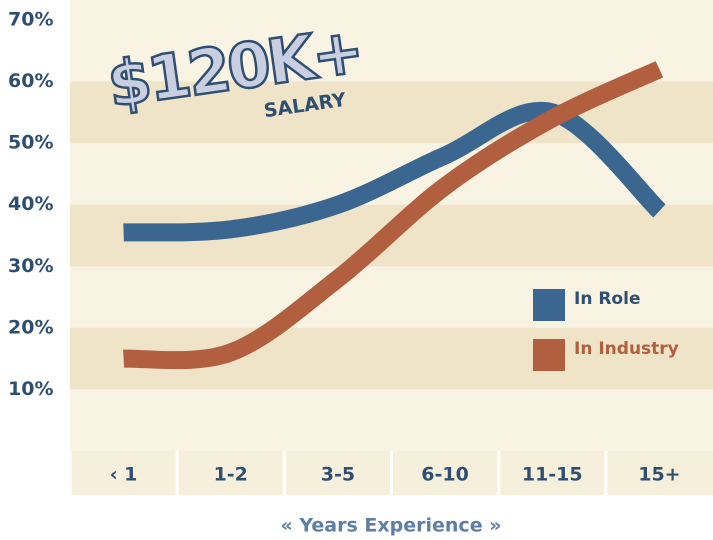 Image resolution: width=713 pixels, height=540 pixels. Describe the element at coordinates (30, 204) in the screenshot. I see `y-tick-label: 40%` at that location.